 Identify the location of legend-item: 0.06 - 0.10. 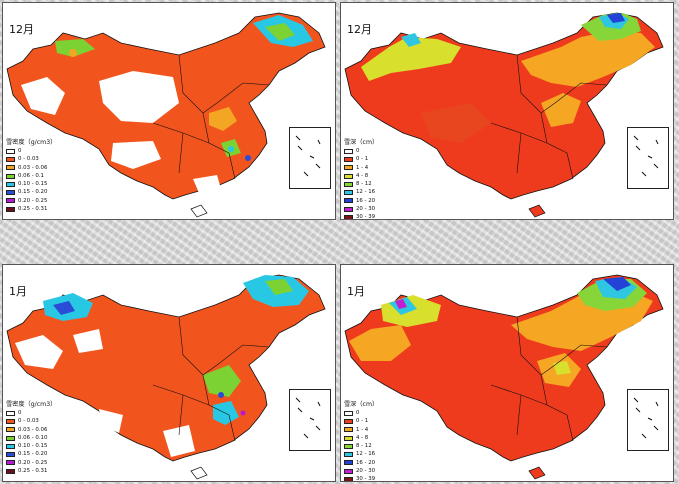
(31, 438).